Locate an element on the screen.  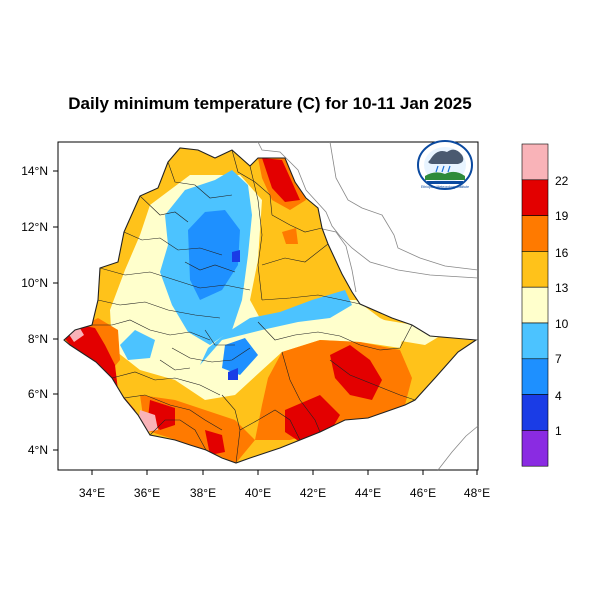
lat-tick-12: 12°N is located at coordinates (34, 227).